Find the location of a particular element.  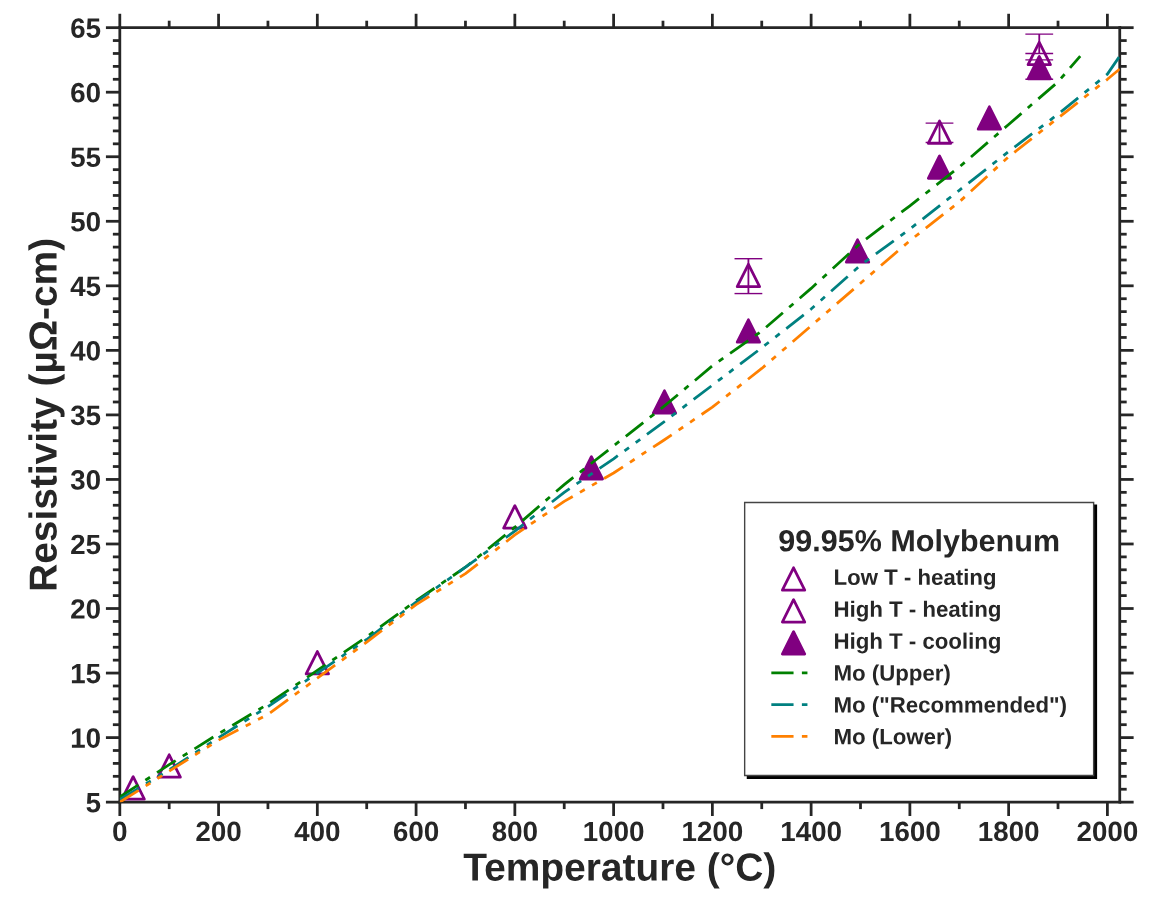

x-tick-label: 1800 is located at coordinates (1009, 831).